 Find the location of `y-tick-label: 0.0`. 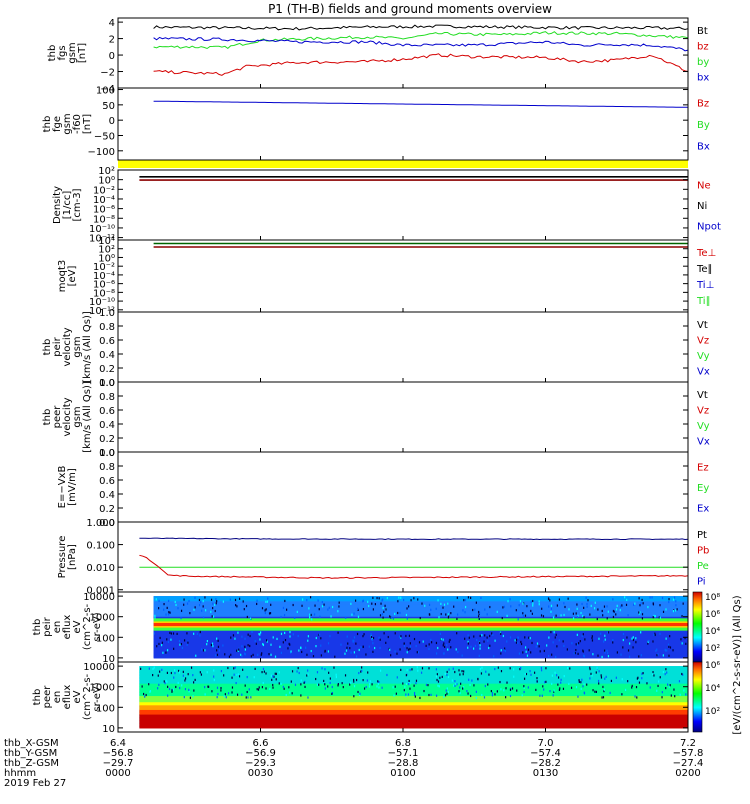

y-tick-label: 0.0 is located at coordinates (107, 523).